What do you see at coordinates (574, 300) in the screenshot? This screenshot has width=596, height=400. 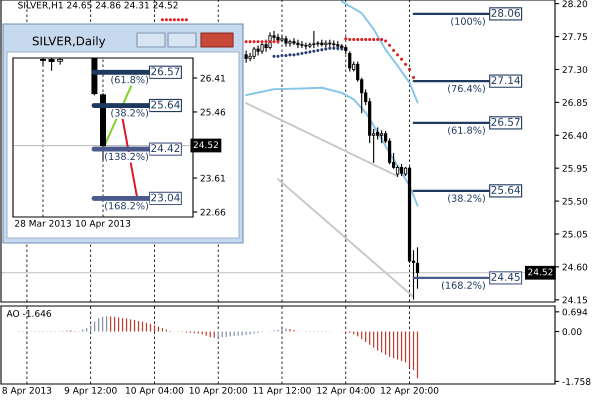 I see `y-tick-label: 24.15` at bounding box center [574, 300].